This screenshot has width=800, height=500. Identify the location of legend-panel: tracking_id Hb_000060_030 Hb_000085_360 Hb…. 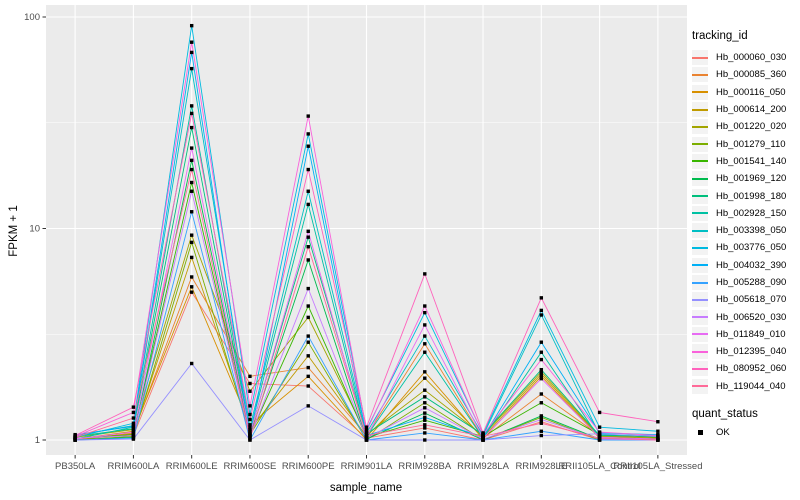
(746, 220).